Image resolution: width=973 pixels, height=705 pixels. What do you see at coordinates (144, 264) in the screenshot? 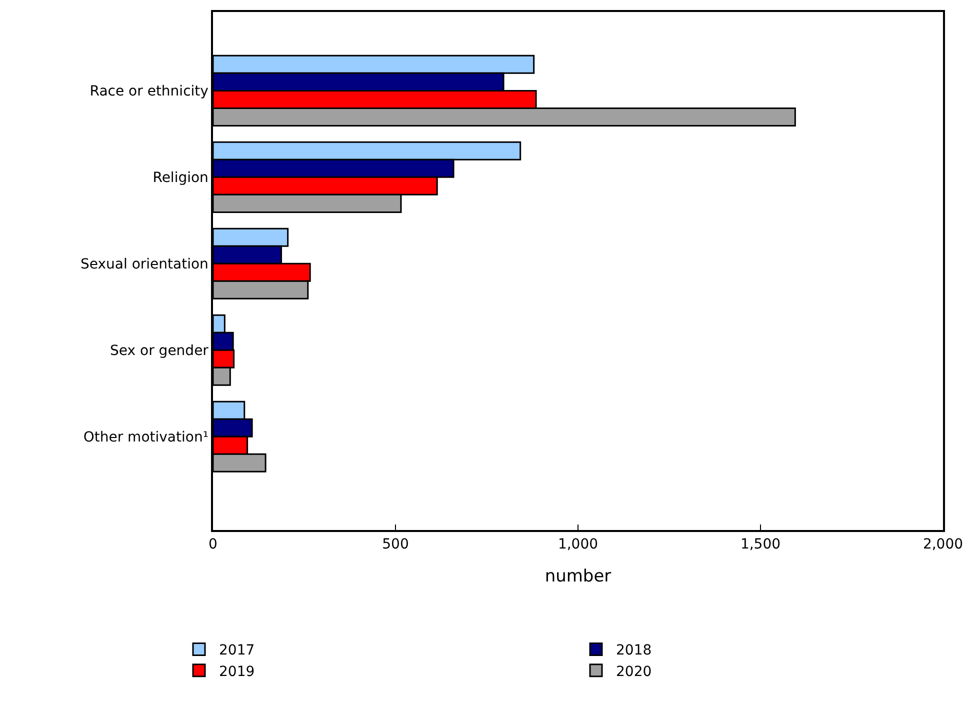
I see `y-tick-label: Sexual orientation` at bounding box center [144, 264].